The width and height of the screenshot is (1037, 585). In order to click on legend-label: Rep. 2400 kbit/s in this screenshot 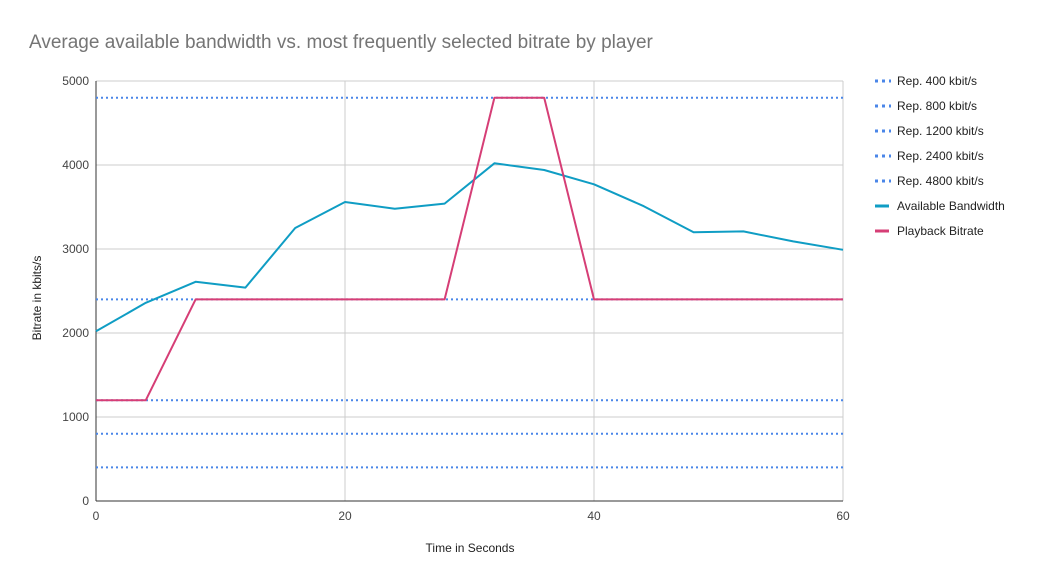, I will do `click(940, 156)`.